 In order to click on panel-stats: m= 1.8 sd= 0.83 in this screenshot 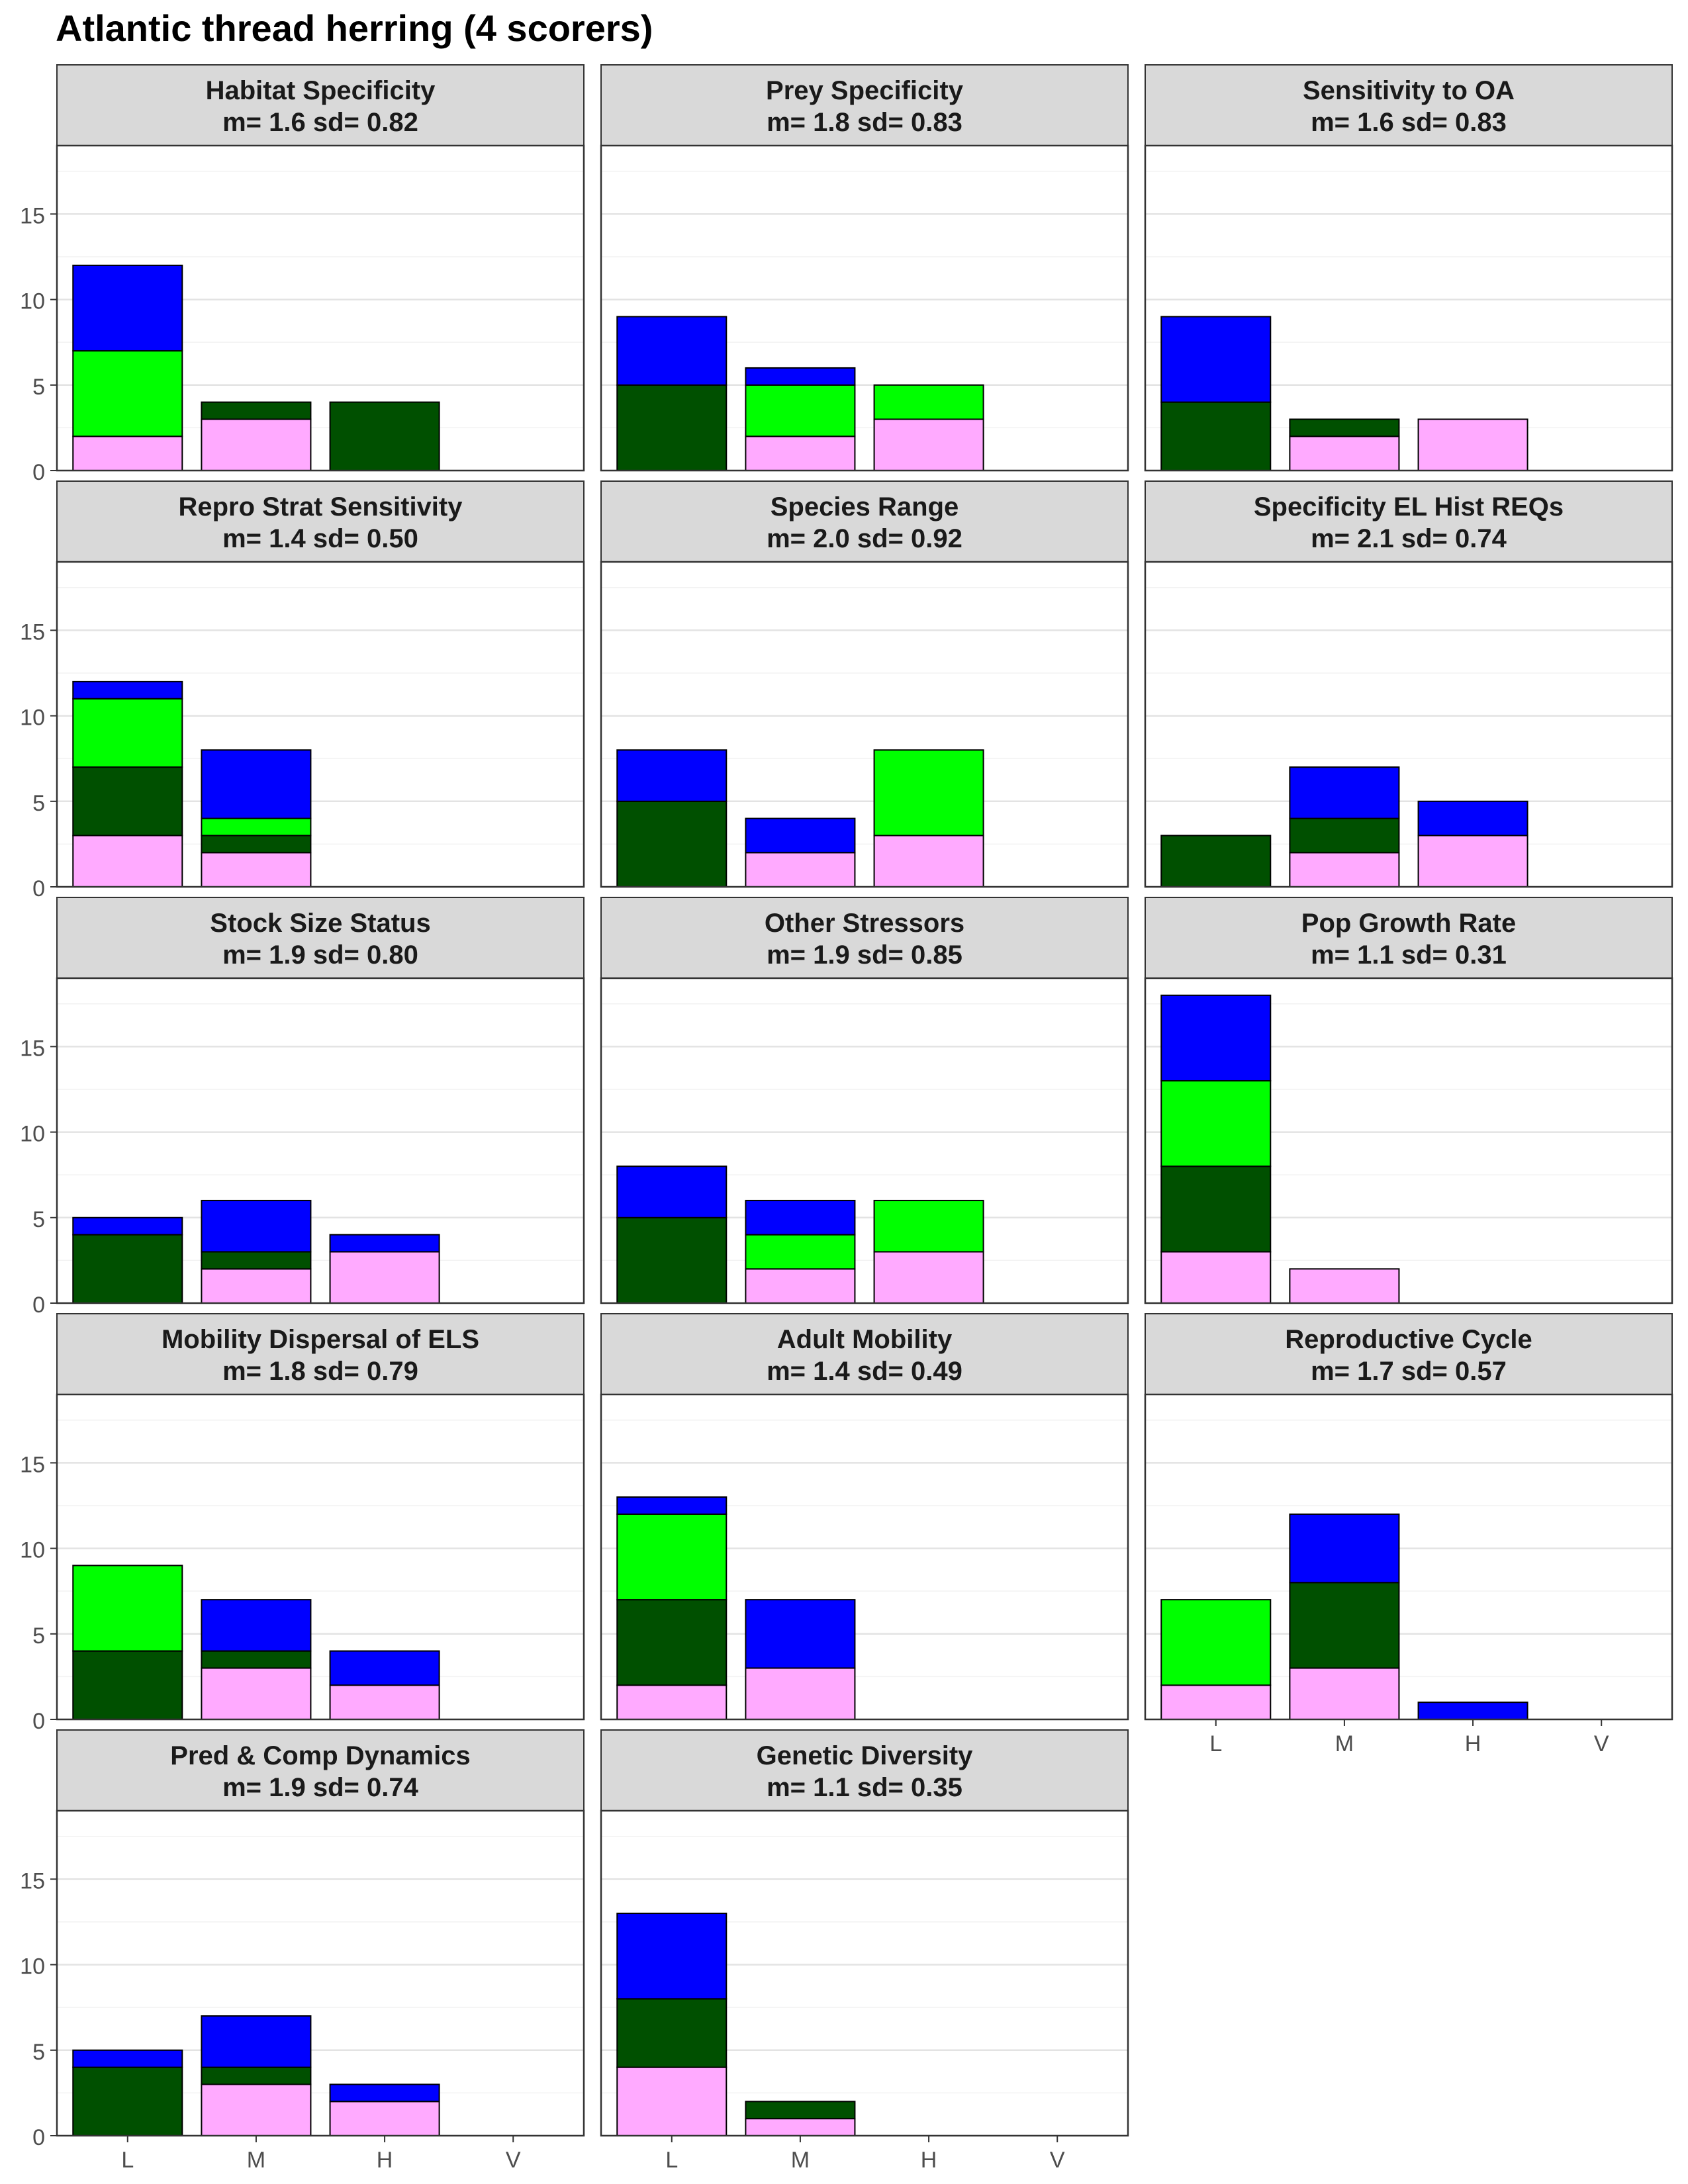, I will do `click(864, 122)`.